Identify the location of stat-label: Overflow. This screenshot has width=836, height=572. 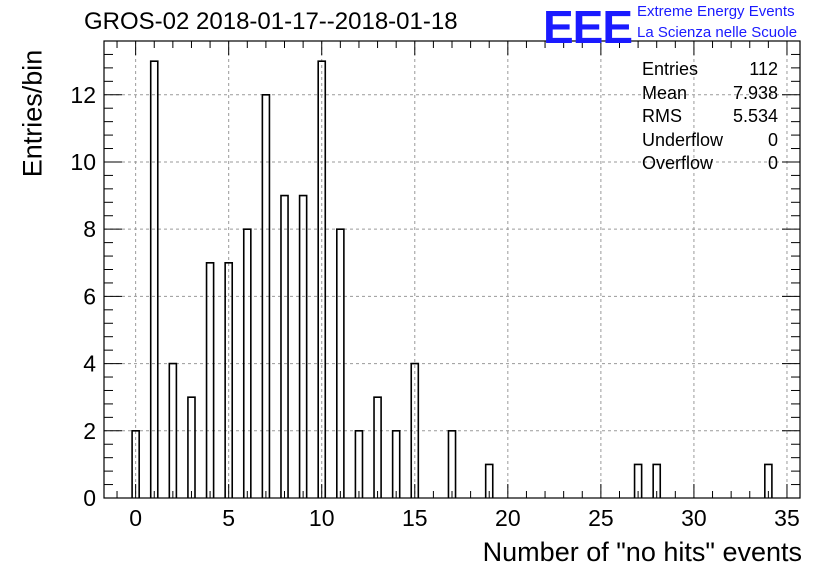
(678, 163).